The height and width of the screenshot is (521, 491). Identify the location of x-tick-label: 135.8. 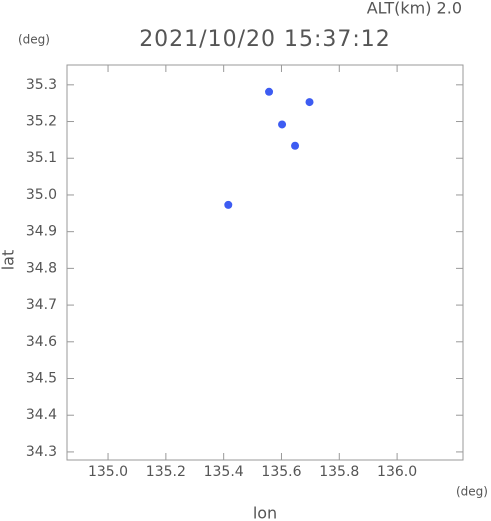
(339, 472).